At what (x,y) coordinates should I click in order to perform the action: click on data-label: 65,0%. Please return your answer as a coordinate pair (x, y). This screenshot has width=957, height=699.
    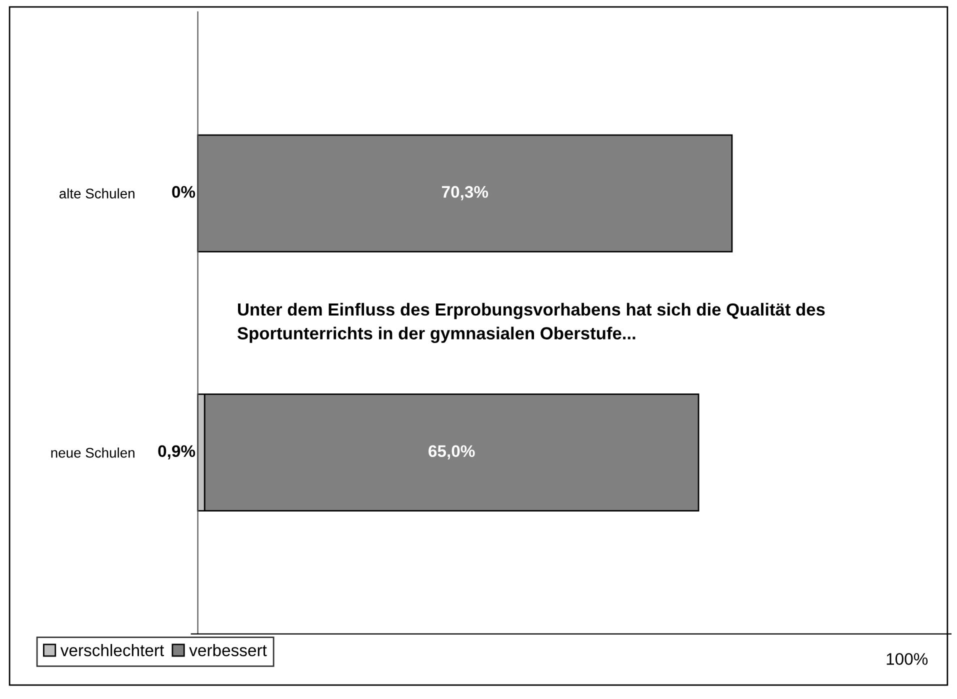
    Looking at the image, I should click on (451, 452).